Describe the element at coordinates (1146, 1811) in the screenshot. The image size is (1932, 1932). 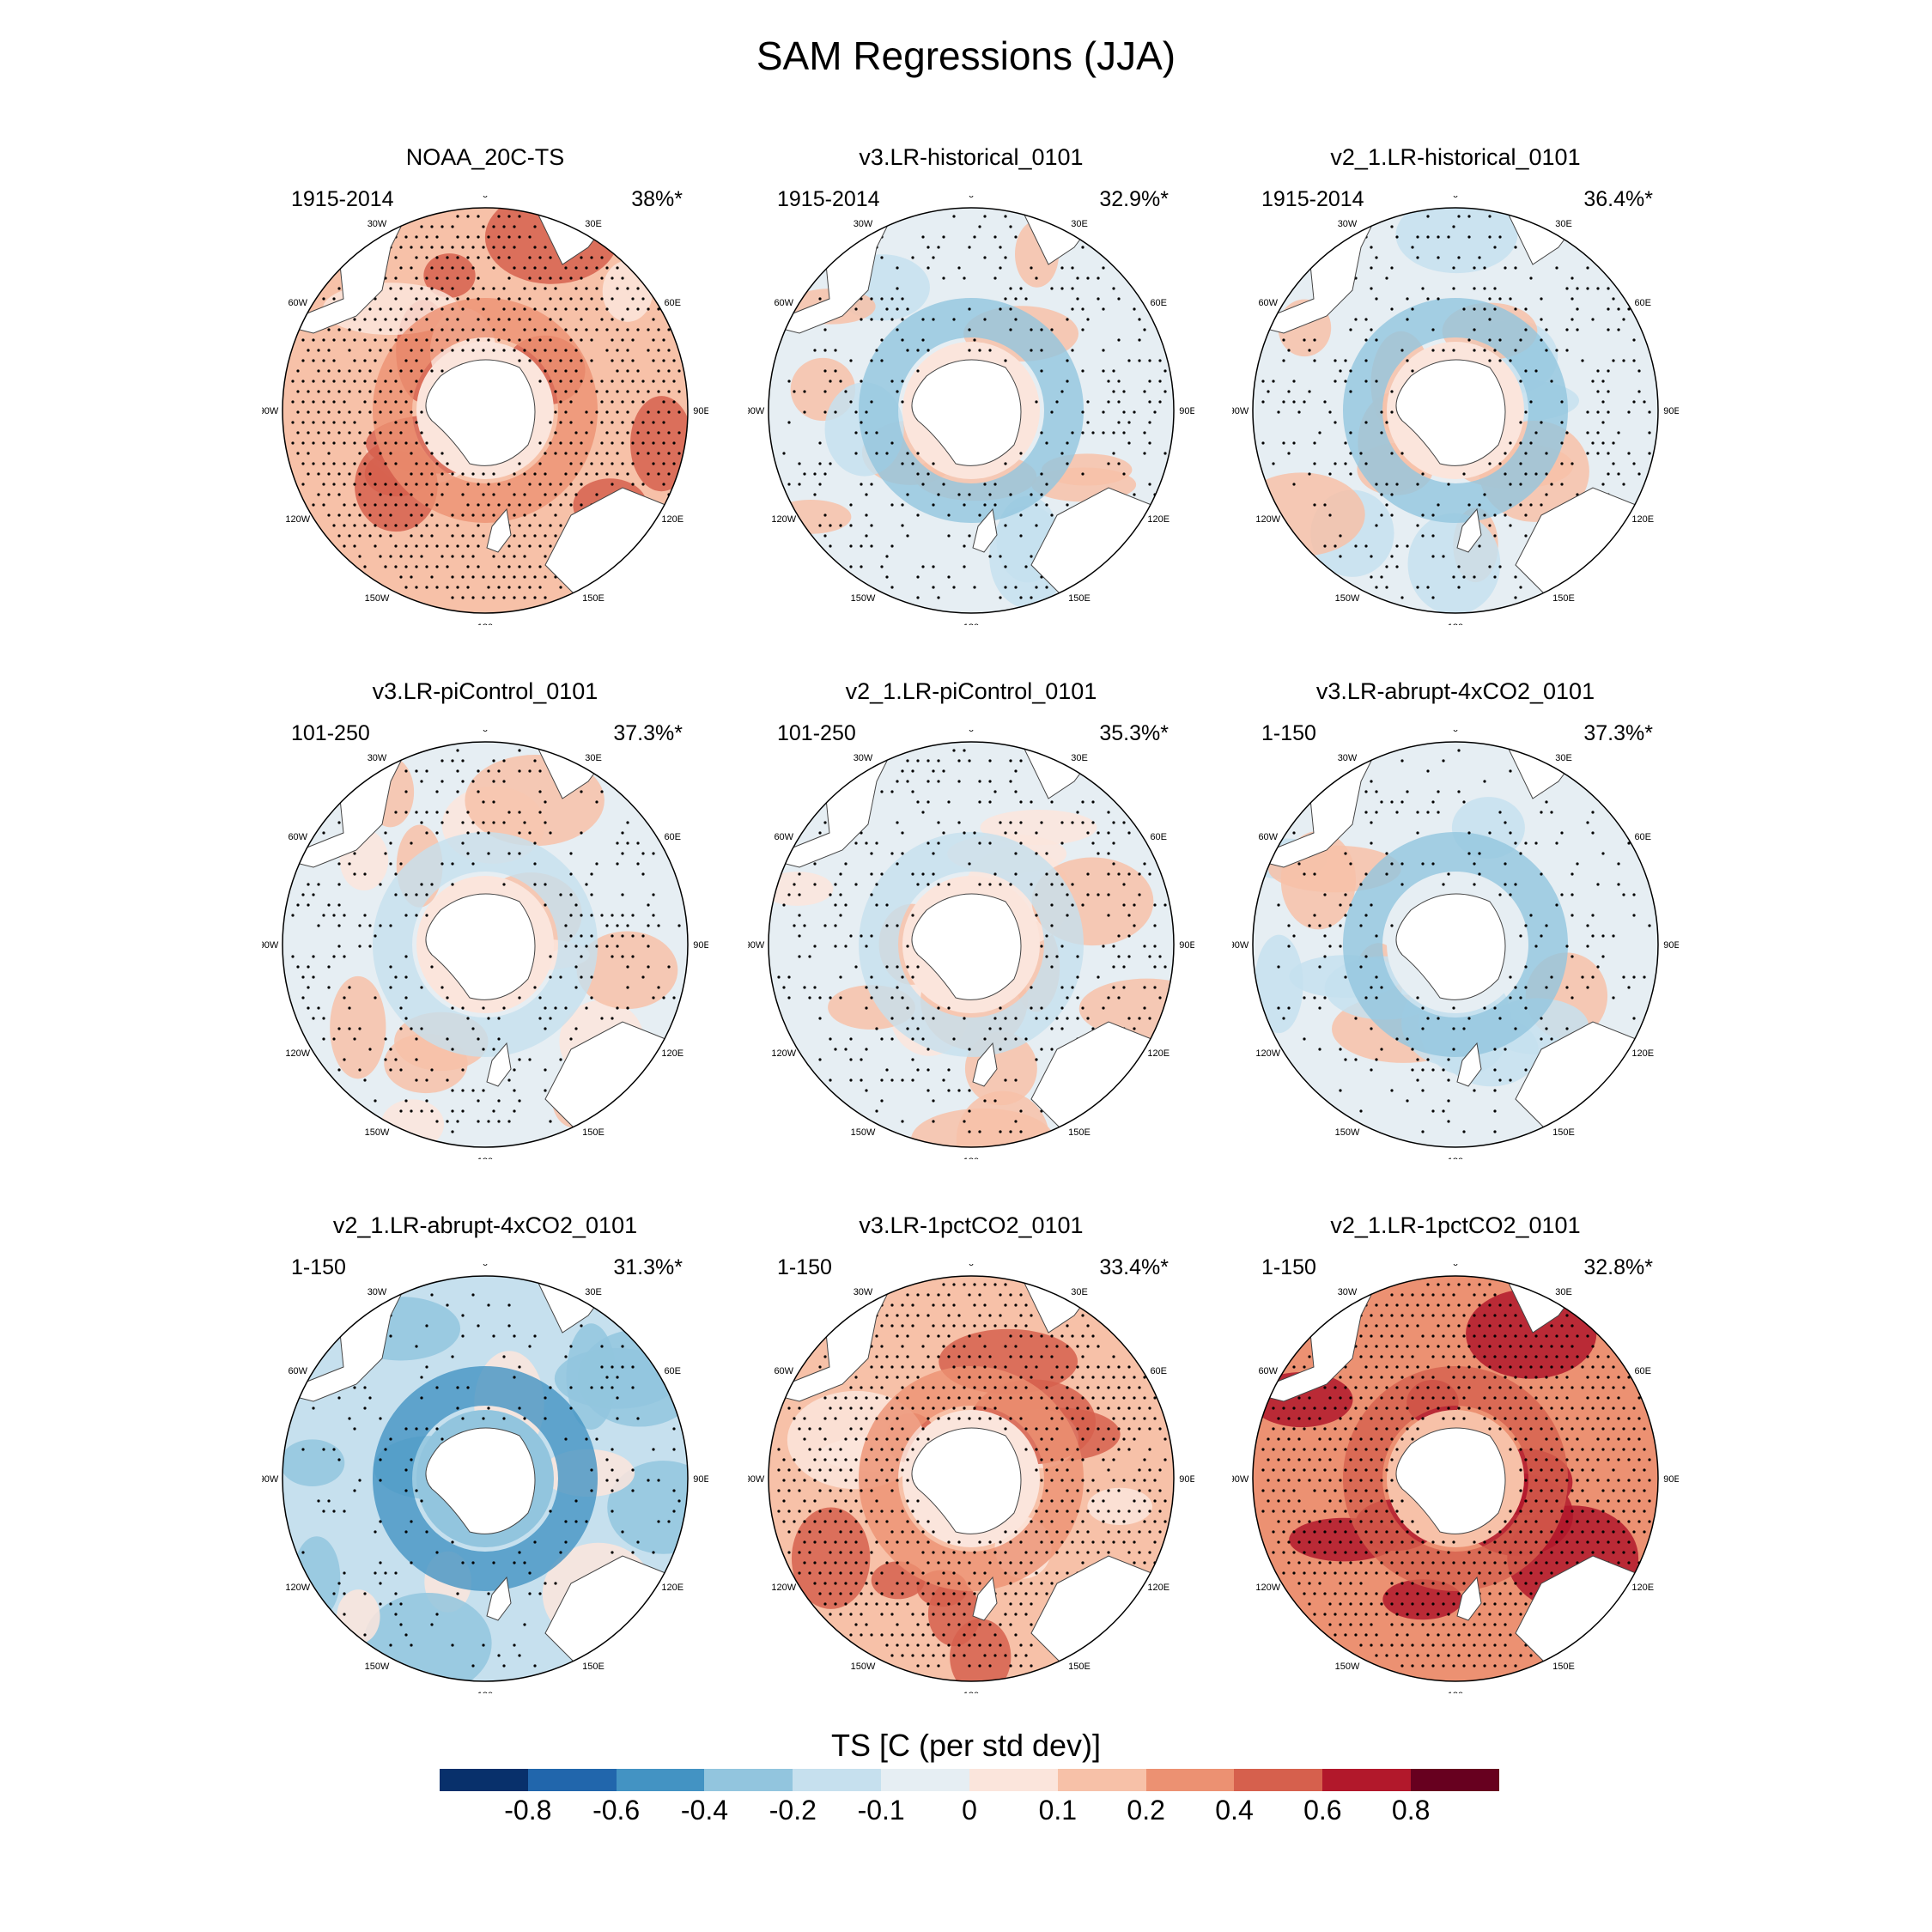
I see `colorbar-tick-label: 0.2` at that location.